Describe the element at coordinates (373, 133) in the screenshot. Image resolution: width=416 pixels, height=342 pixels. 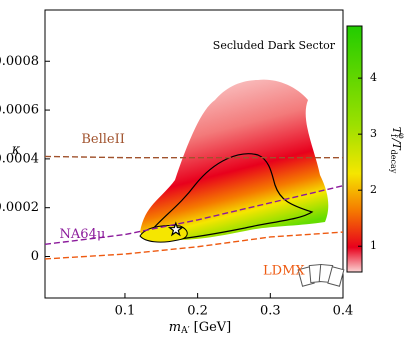
I see `colorbar-tick-label: 3` at that location.